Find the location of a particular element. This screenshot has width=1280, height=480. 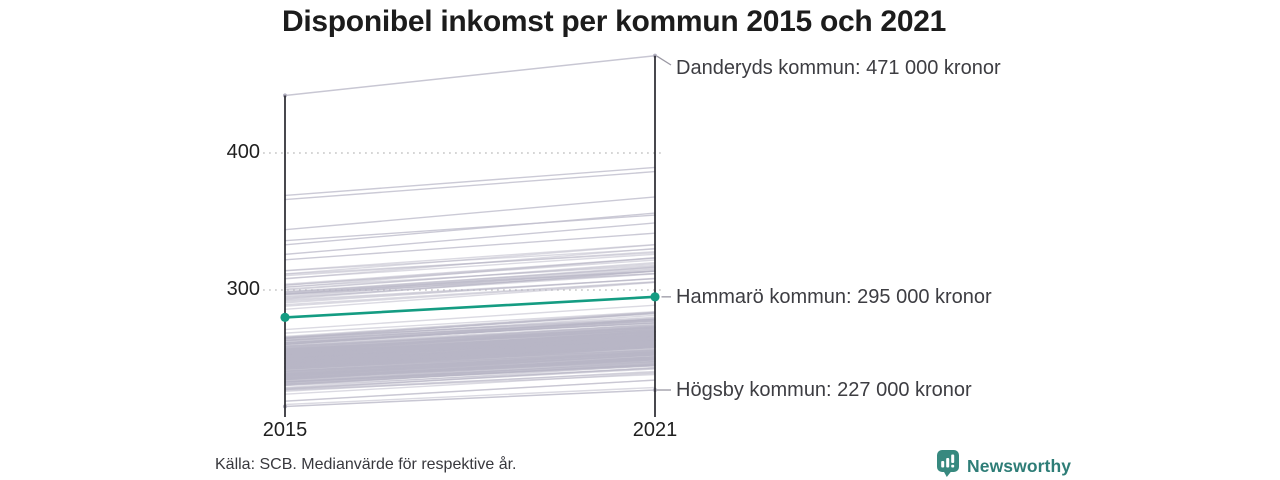

annotation-hammaro: Hammarö kommun: 295 000 kronor is located at coordinates (834, 297).